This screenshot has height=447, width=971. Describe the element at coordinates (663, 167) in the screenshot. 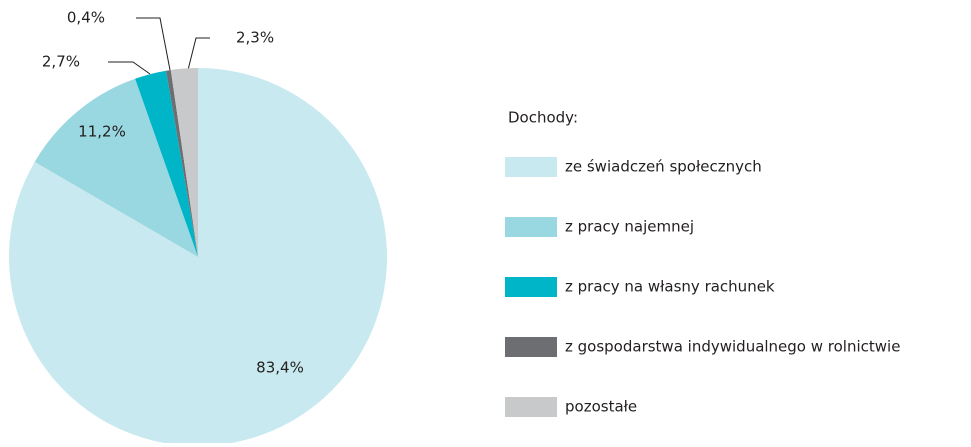

I see `legend-label: ze świadczeń społecznych` at that location.